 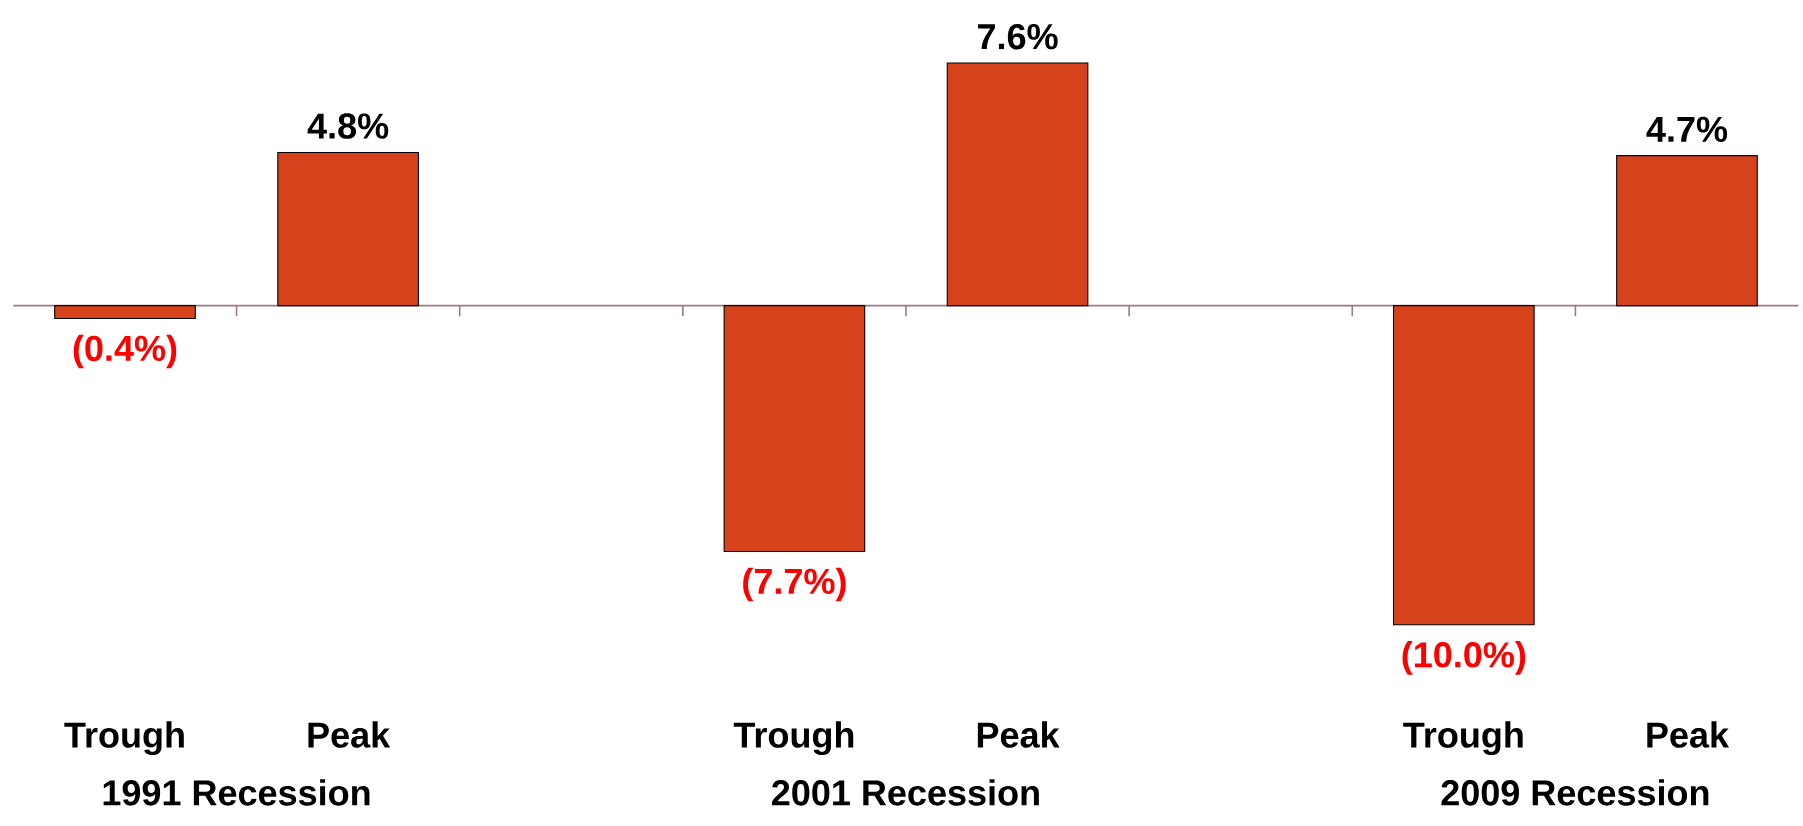 I want to click on data-label: (7.7%), so click(x=794, y=584).